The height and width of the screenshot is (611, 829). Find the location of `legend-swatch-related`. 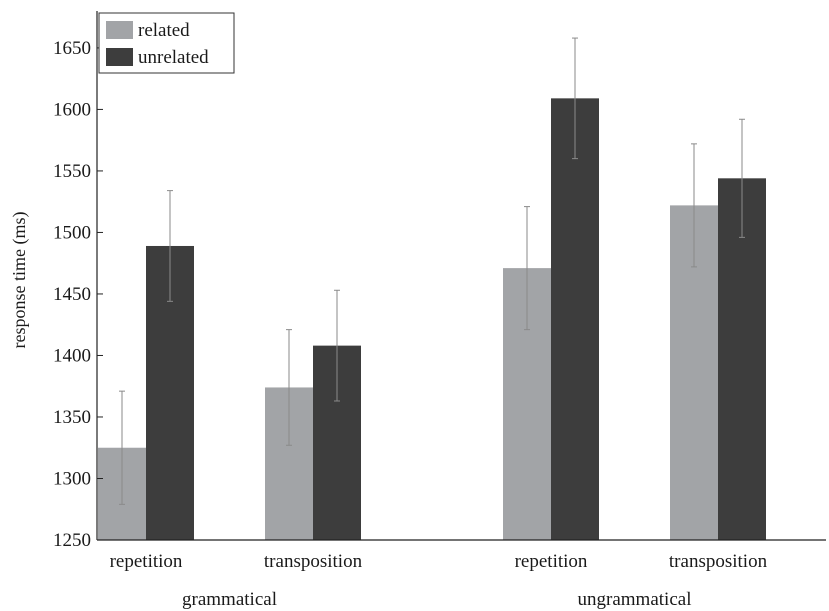

legend-swatch-related is located at coordinates (119, 30).